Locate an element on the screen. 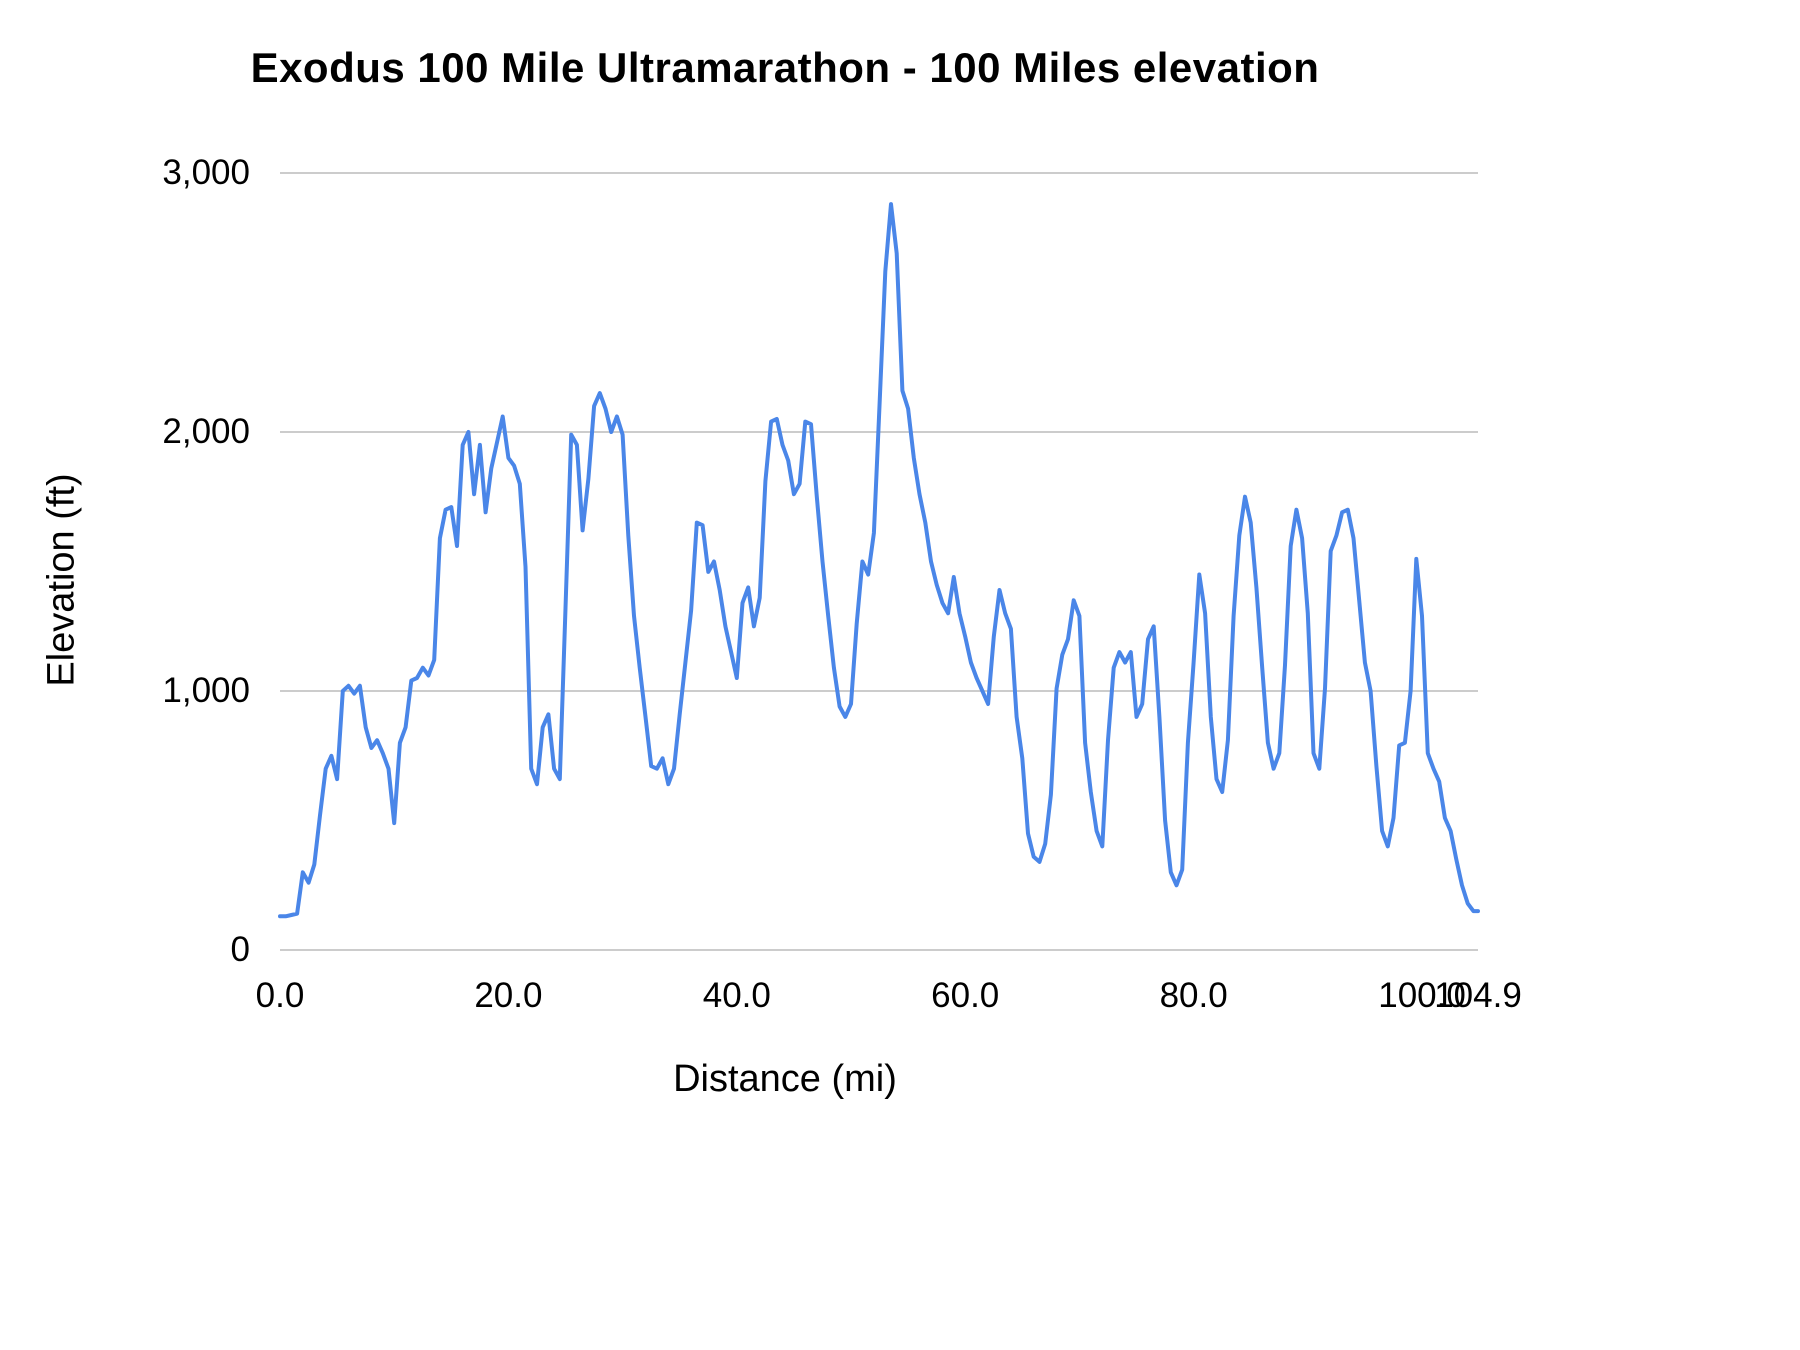 The width and height of the screenshot is (1800, 1350). y-tick-label: 2,000 is located at coordinates (206, 431).